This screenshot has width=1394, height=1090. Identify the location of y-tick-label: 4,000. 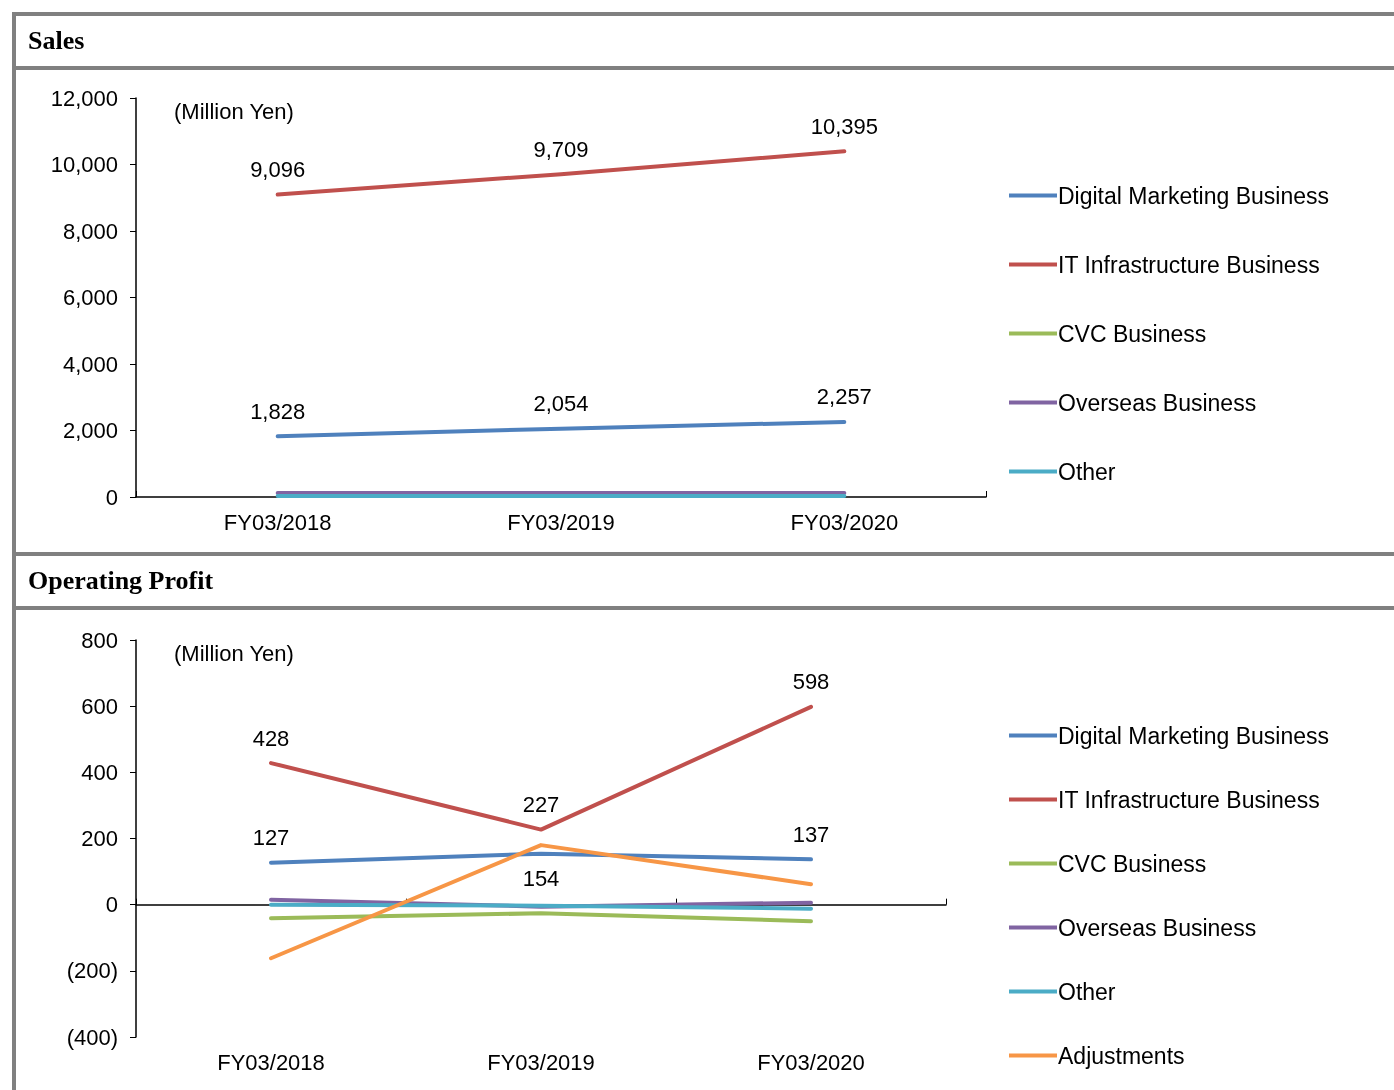
(90, 364).